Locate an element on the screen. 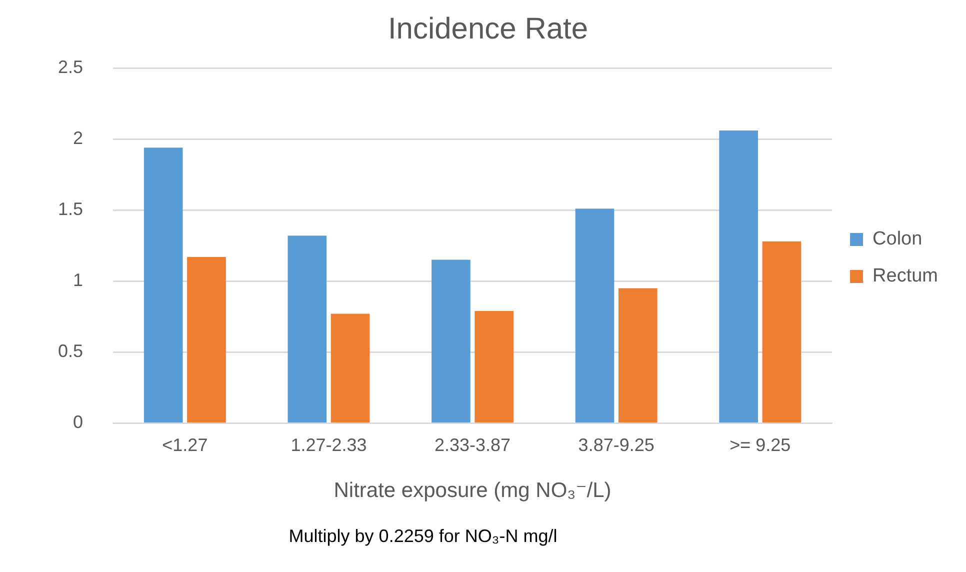  y-tick-label: 2 is located at coordinates (78, 138).